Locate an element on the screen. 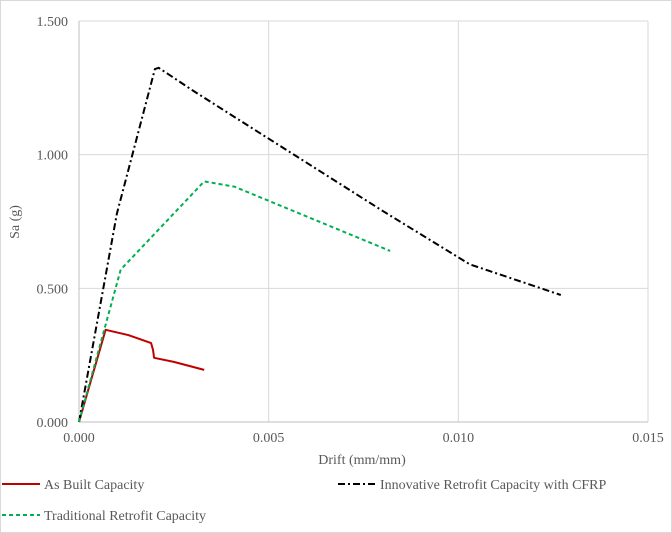 This screenshot has width=672, height=533. y-tick-labels: 0.000 0.500 1.000 1.500 is located at coordinates (53, 223).